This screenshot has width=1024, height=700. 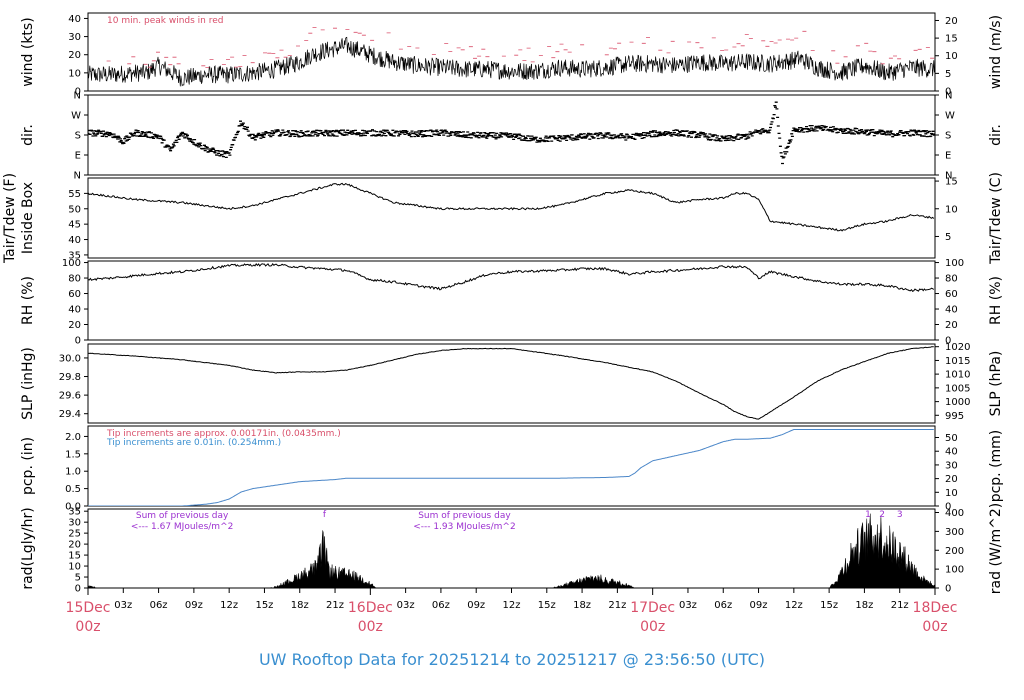 What do you see at coordinates (70, 414) in the screenshot?
I see `slp-left-tick-label: 29.4` at bounding box center [70, 414].